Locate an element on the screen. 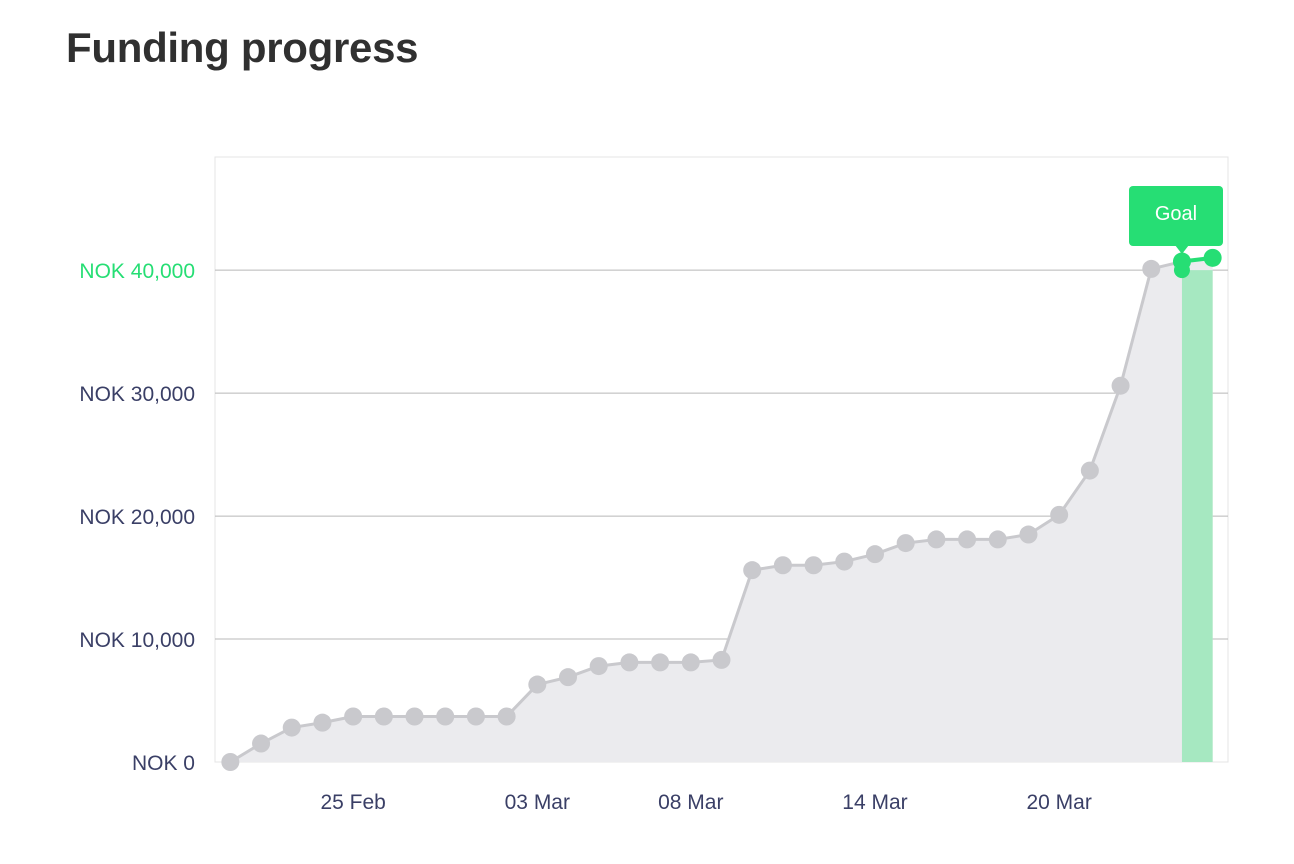 The height and width of the screenshot is (864, 1294). goal-tooltip-pointer is located at coordinates (1181, 249).